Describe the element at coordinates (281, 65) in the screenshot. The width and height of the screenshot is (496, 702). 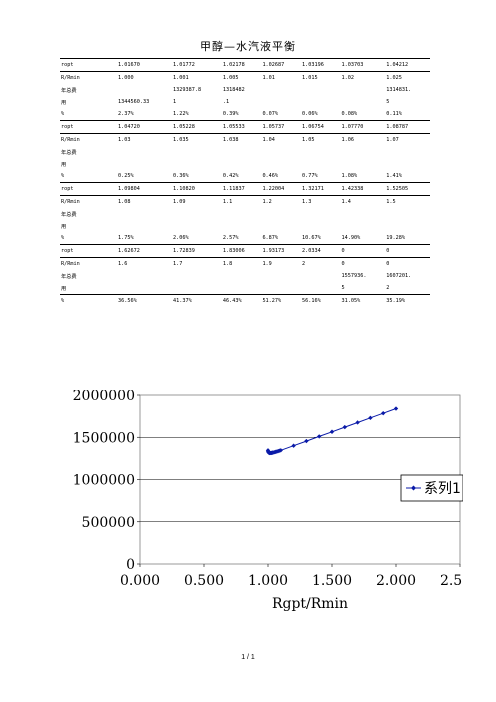
I see `table-cell: 1.02687` at that location.